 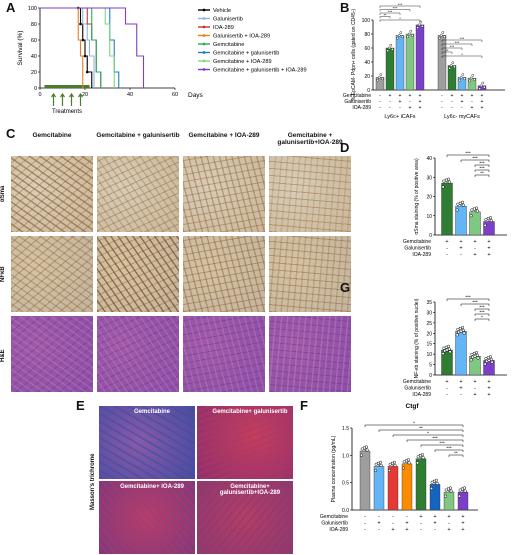 I want to click on group-label: Ly6c+ iCAFs, so click(x=399, y=117).